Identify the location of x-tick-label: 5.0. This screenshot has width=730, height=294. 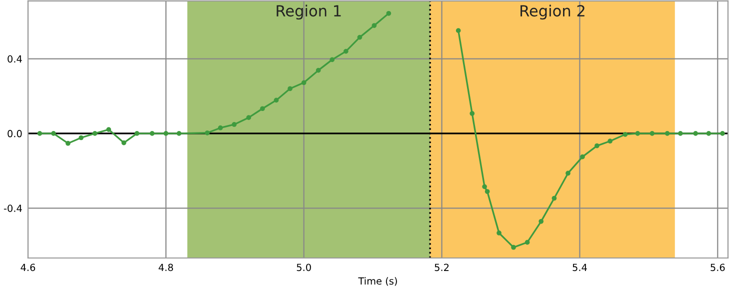
(303, 268).